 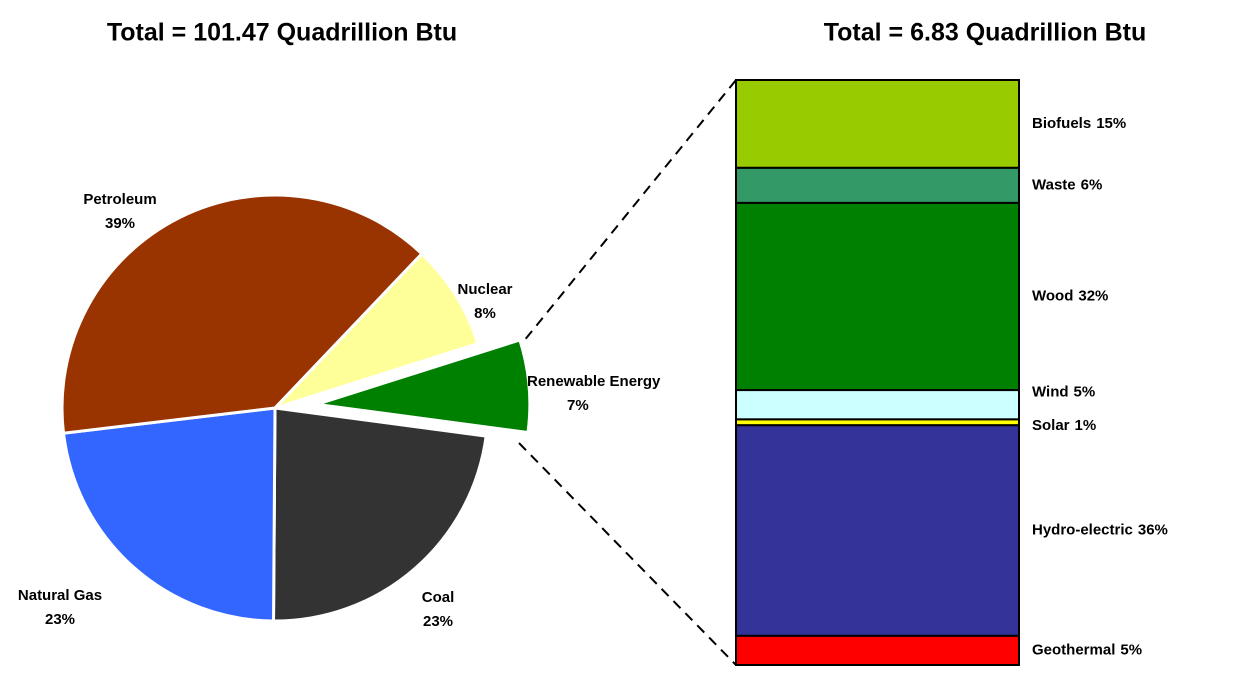 What do you see at coordinates (60, 595) in the screenshot?
I see `slice-name: Natural Gas` at bounding box center [60, 595].